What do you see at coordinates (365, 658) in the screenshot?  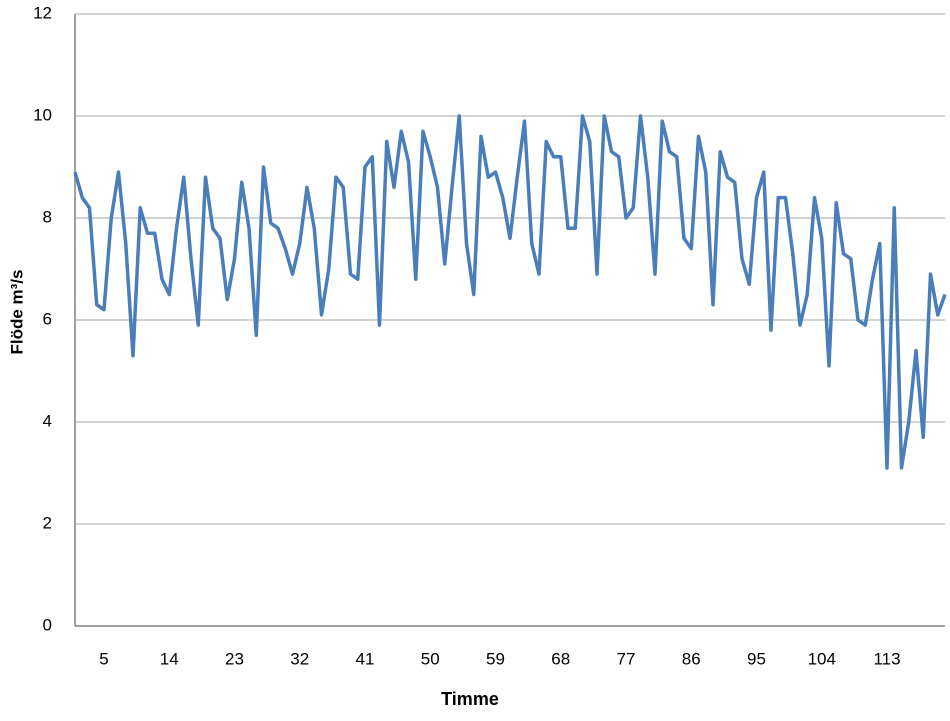 I see `x-tick-label: 41` at bounding box center [365, 658].